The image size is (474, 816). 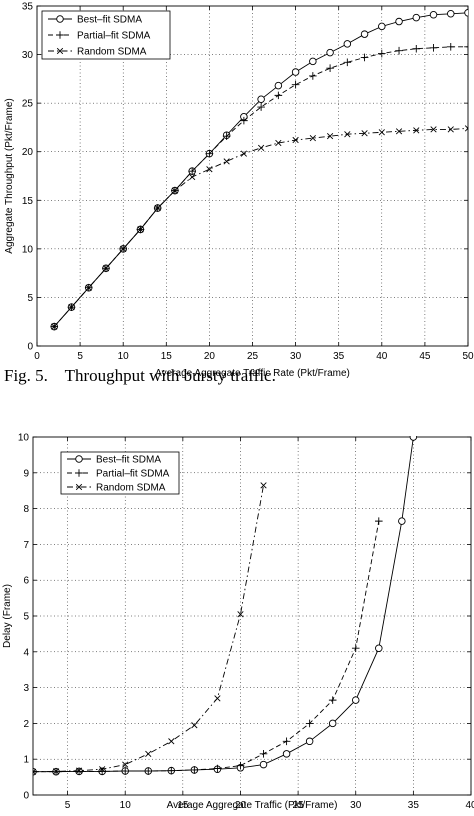 What do you see at coordinates (133, 474) in the screenshot?
I see `legend-label: Partial–fit SDMA` at bounding box center [133, 474].